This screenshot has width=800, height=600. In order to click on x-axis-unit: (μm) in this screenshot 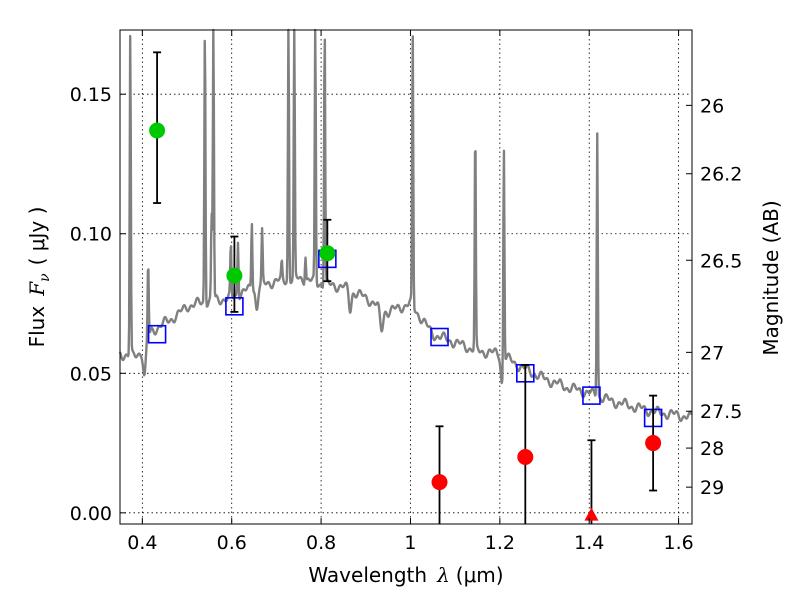, I will do `click(480, 575)`.